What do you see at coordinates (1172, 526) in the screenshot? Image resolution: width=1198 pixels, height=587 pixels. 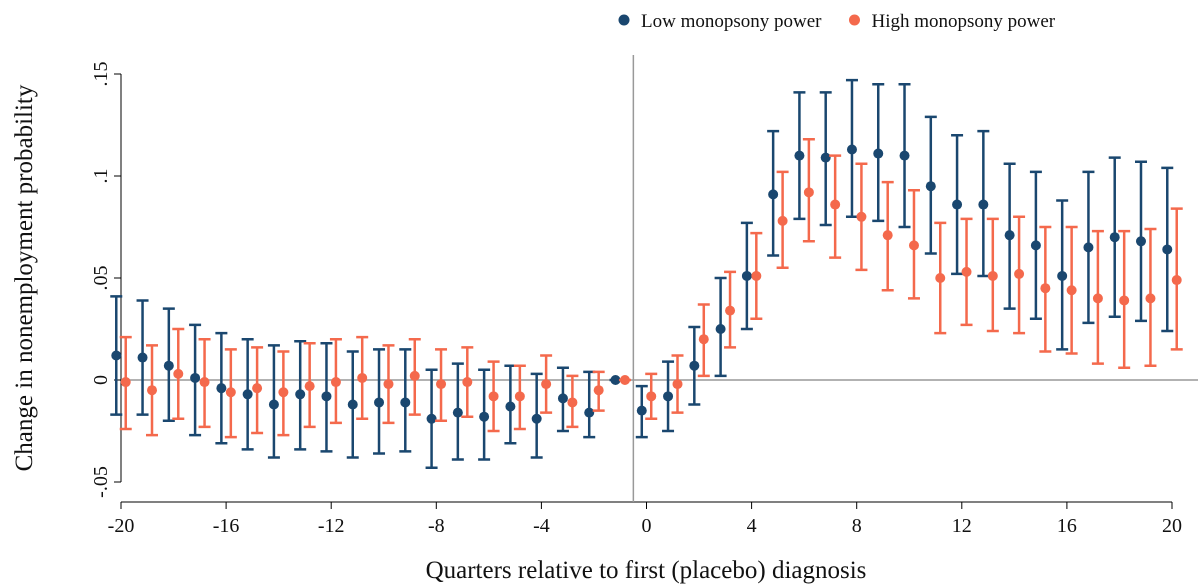 I see `x-tick-label: 20` at bounding box center [1172, 526].